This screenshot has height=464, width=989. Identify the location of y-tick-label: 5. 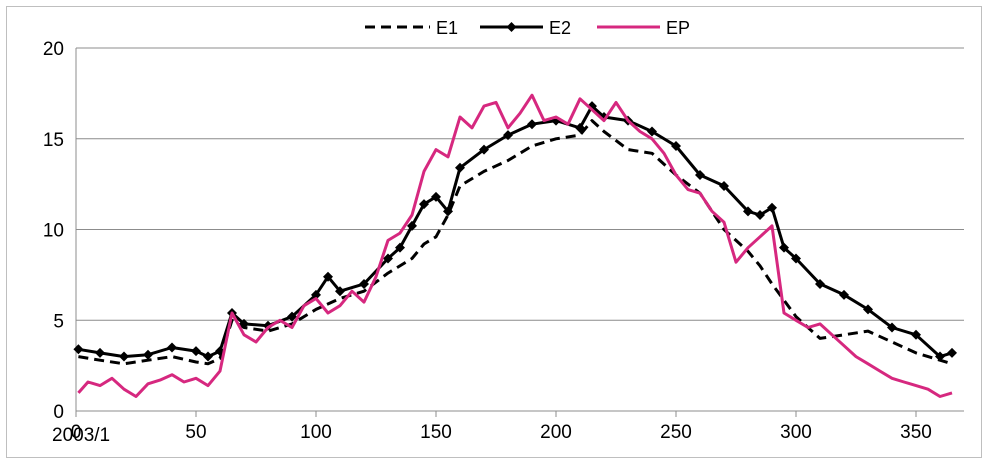
(58, 321).